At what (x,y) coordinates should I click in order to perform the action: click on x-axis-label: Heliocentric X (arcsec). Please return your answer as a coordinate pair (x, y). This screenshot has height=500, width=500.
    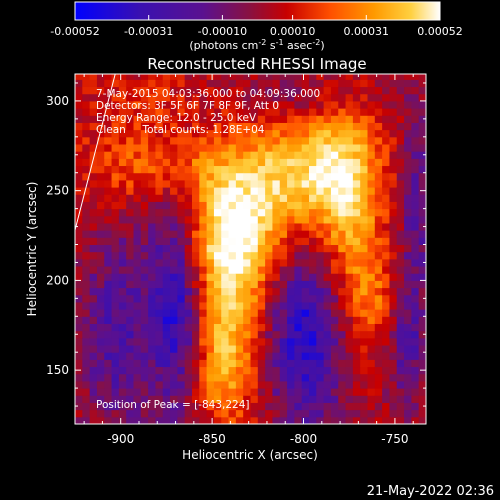
    Looking at the image, I should click on (250, 455).